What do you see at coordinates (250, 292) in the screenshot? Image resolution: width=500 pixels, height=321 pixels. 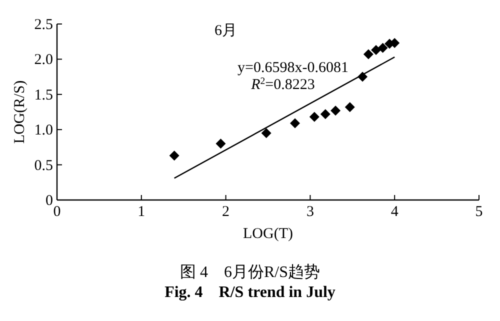 I see `caption: Fig. 4 R/S trend in July` at bounding box center [250, 292].